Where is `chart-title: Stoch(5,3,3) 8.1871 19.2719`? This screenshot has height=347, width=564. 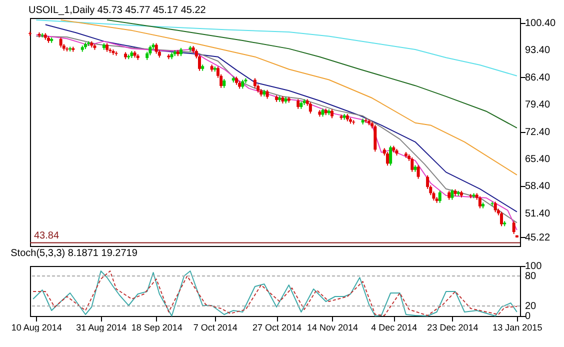
chart-title: Stoch(5,3,3) 8.1871 19.2719 is located at coordinates (74, 253).